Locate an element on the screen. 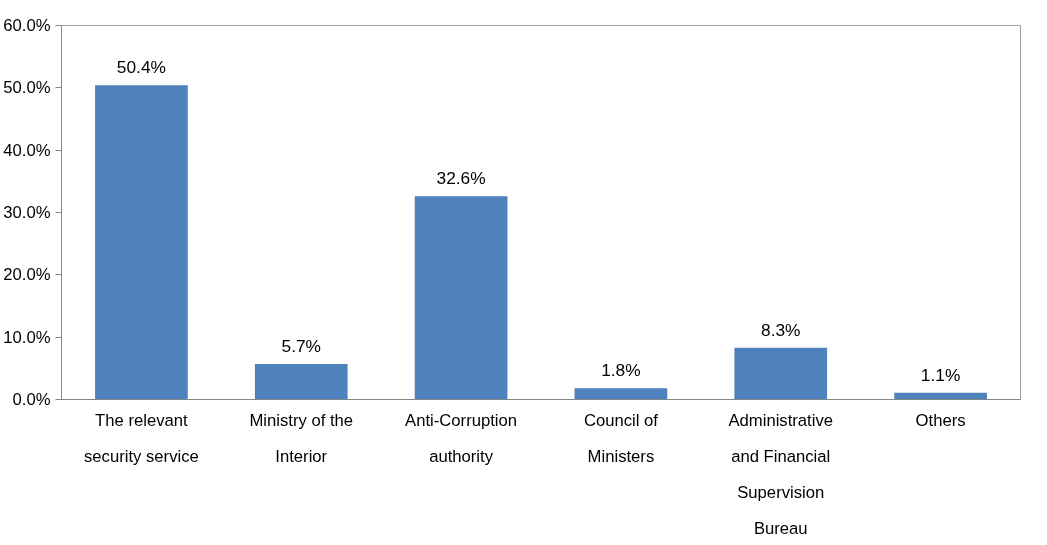 The height and width of the screenshot is (545, 1047). data-label: 32.6% is located at coordinates (461, 178).